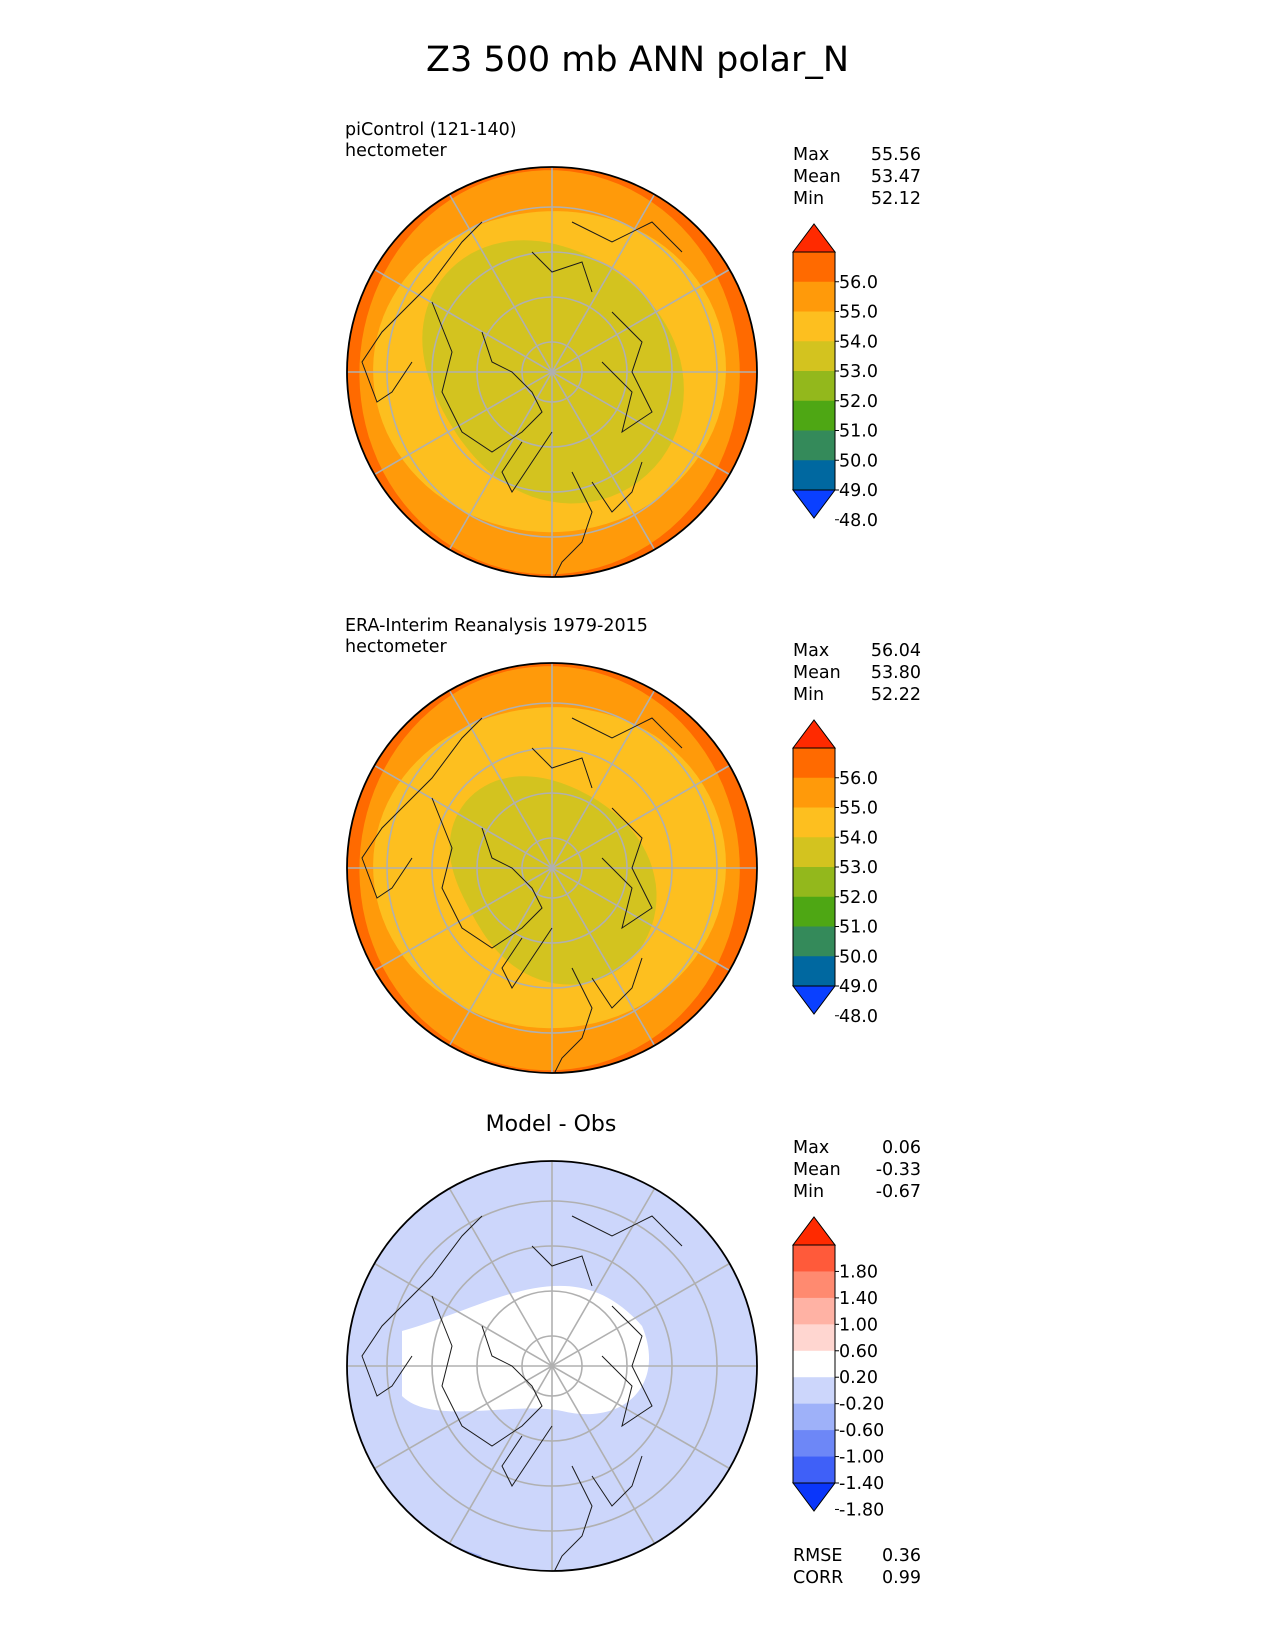 This screenshot has width=1275, height=1650. I want to click on stat-value: 52.22, so click(895, 695).